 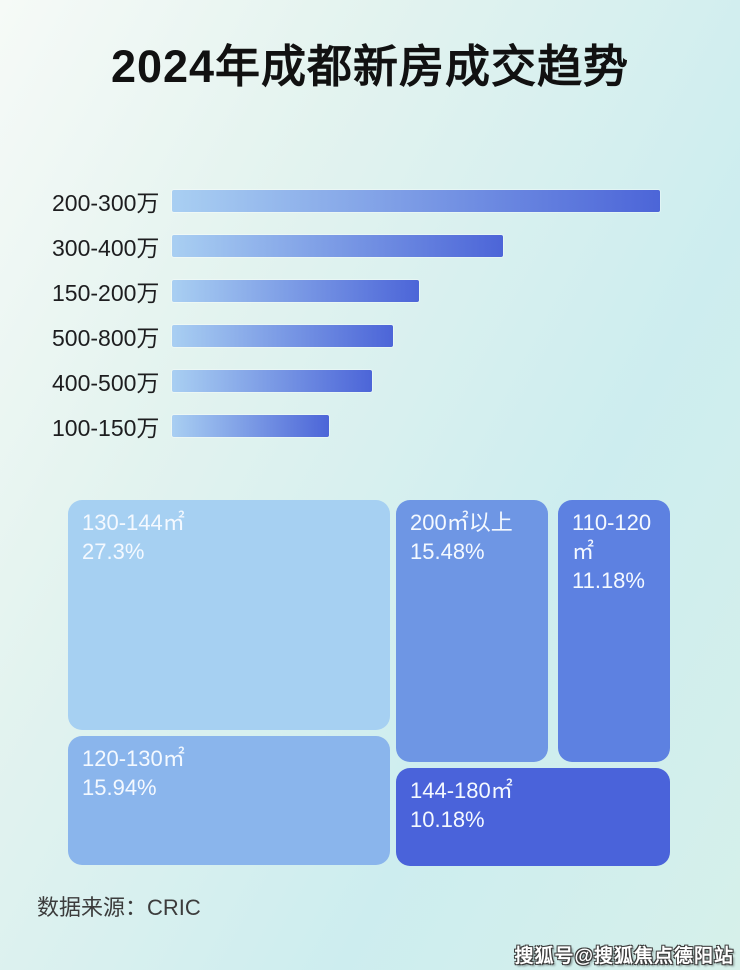 What do you see at coordinates (106, 202) in the screenshot?
I see `bar-category-label: 200-300万` at bounding box center [106, 202].